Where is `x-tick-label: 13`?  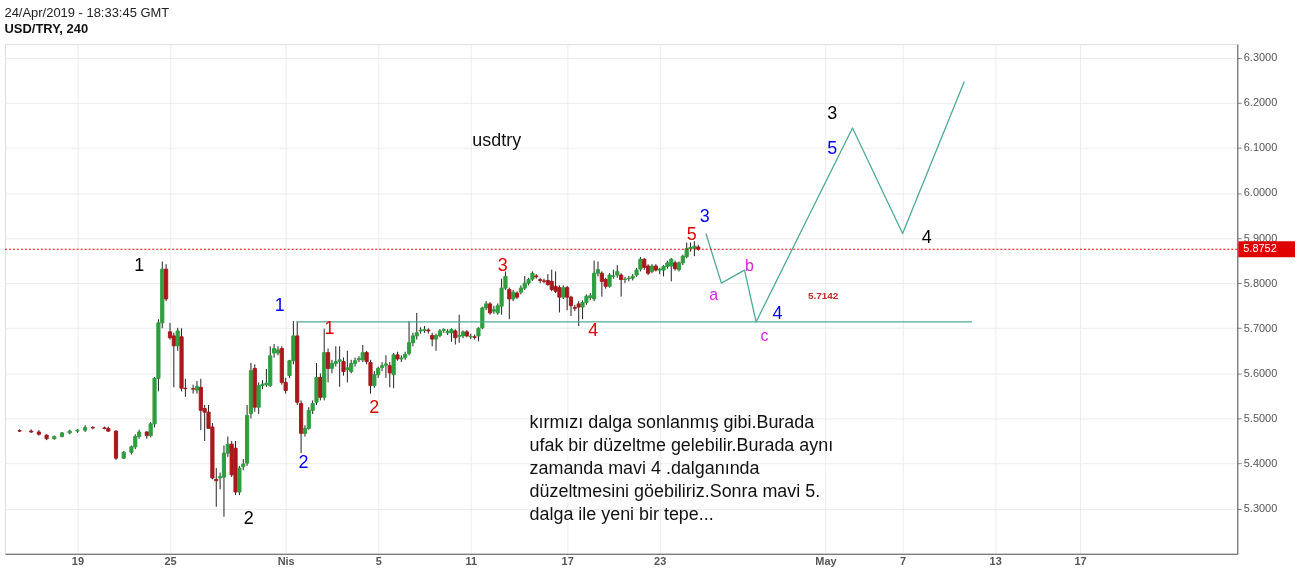 x-tick-label: 13 is located at coordinates (995, 561).